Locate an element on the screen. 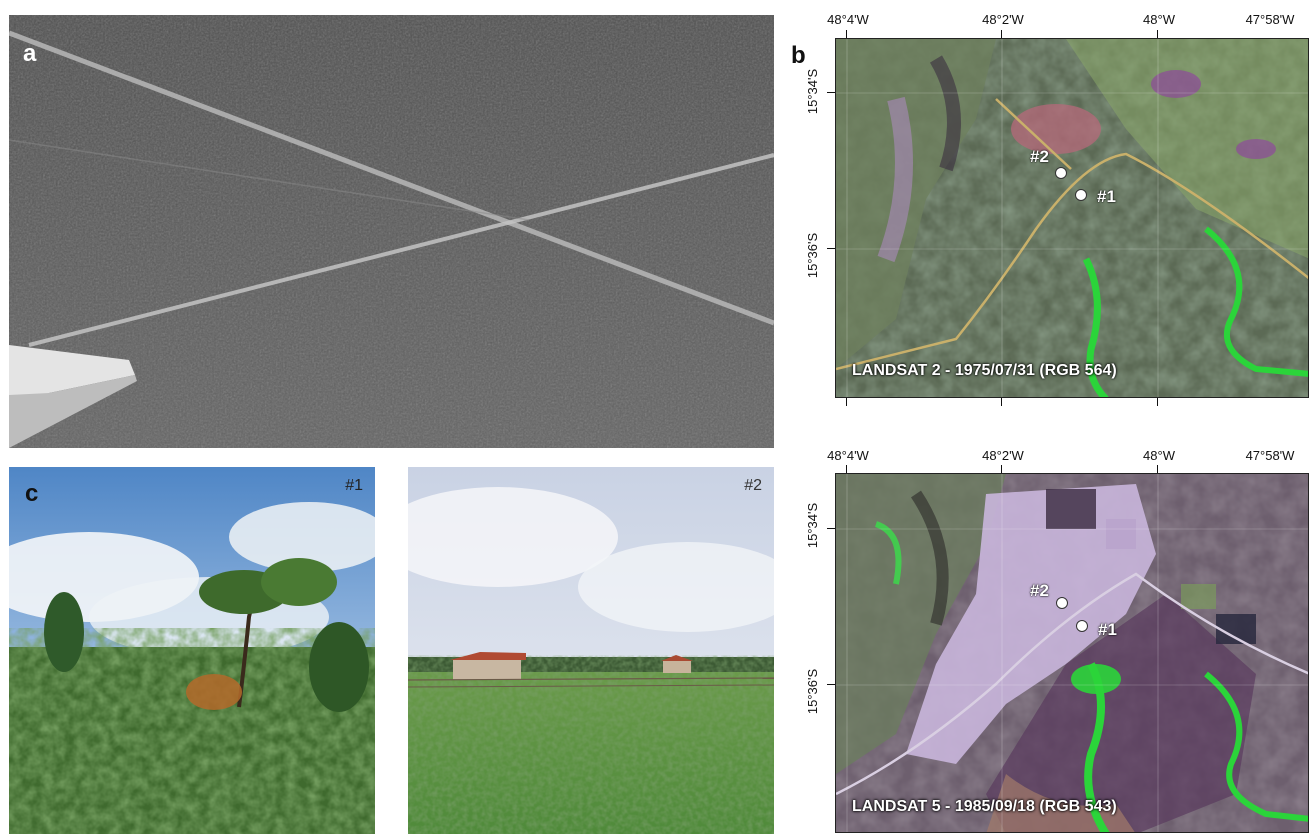 Image resolution: width=1309 pixels, height=834 pixels. field-photo-site-1: #1 is located at coordinates (192, 650).